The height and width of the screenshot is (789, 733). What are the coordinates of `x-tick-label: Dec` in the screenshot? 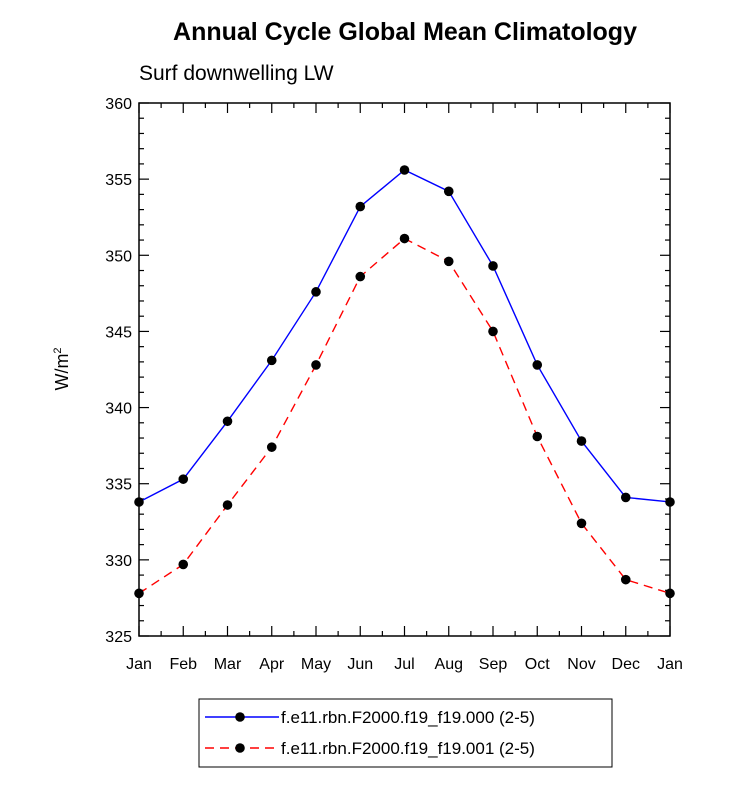 It's located at (626, 664).